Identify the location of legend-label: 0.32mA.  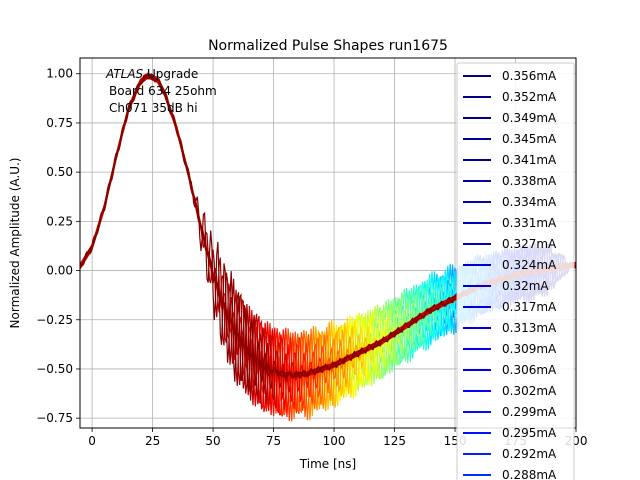
(525, 286).